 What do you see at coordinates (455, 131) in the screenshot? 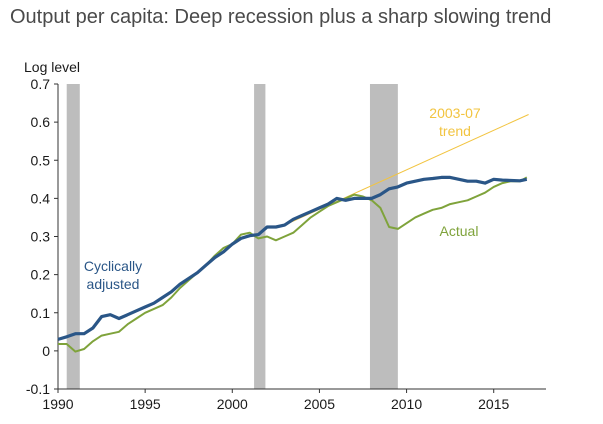
I see `annotation-line: trend` at bounding box center [455, 131].